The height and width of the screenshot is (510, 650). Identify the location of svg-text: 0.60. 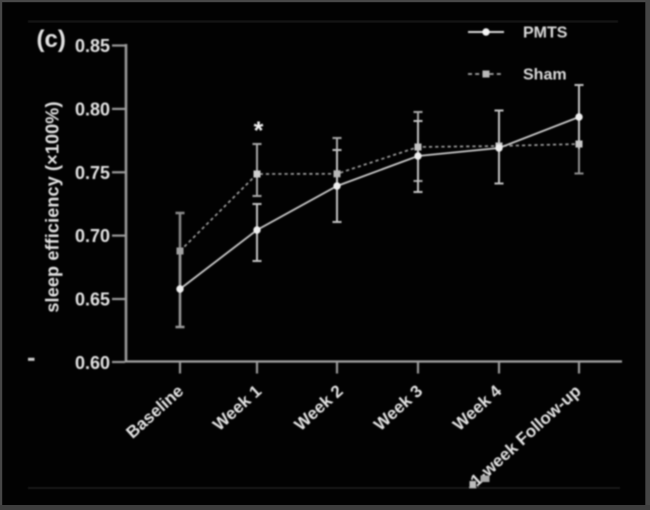
(92, 363).